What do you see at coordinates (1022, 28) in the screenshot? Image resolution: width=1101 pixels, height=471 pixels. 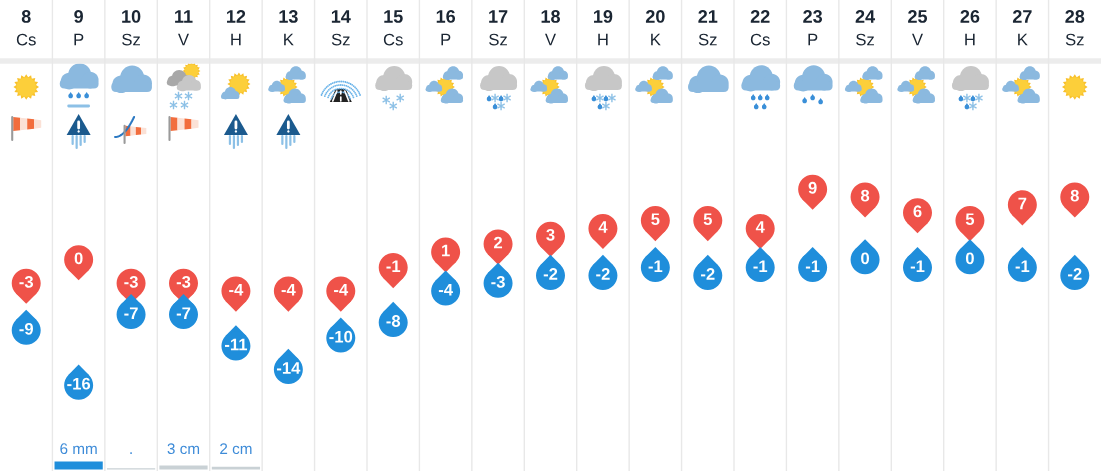 I see `x-tick-label: 27 K` at bounding box center [1022, 28].